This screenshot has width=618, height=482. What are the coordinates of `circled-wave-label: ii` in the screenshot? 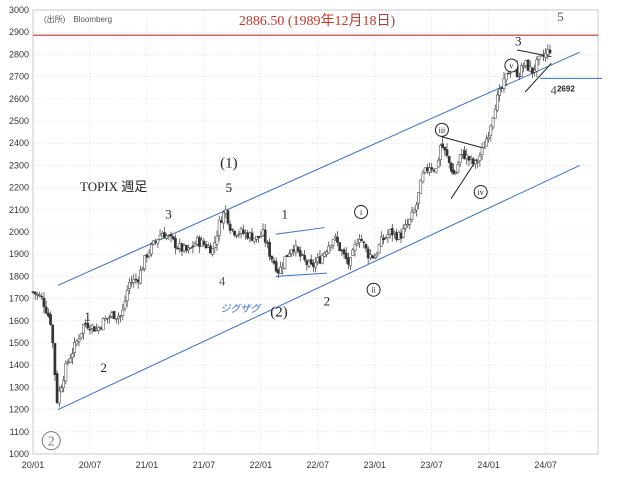 It's located at (373, 290).